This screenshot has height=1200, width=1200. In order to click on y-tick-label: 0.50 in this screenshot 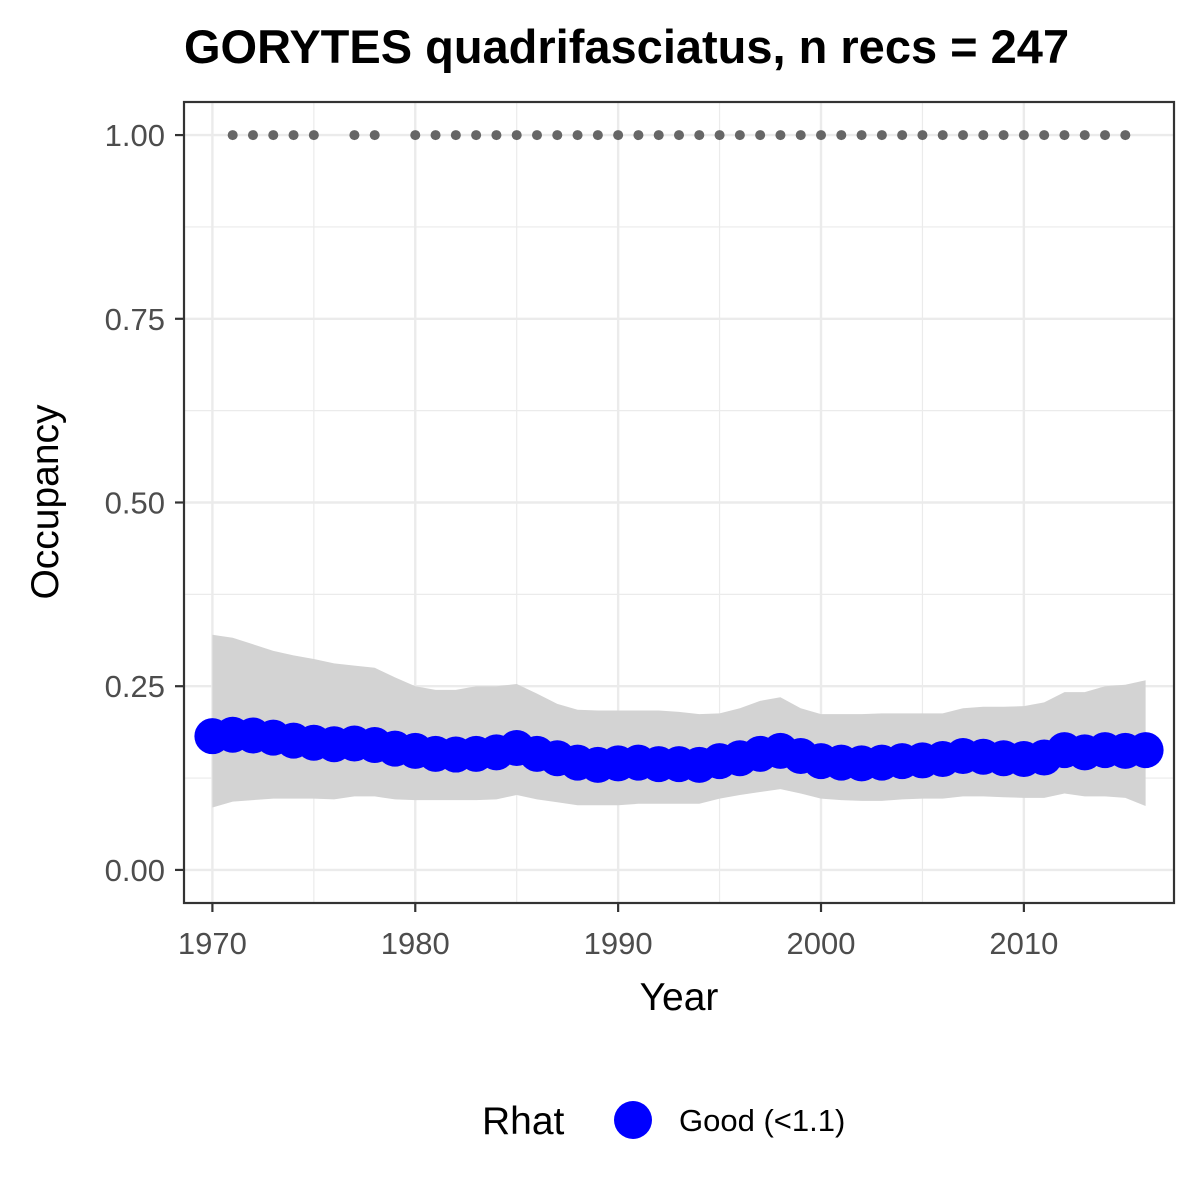, I will do `click(135, 503)`.